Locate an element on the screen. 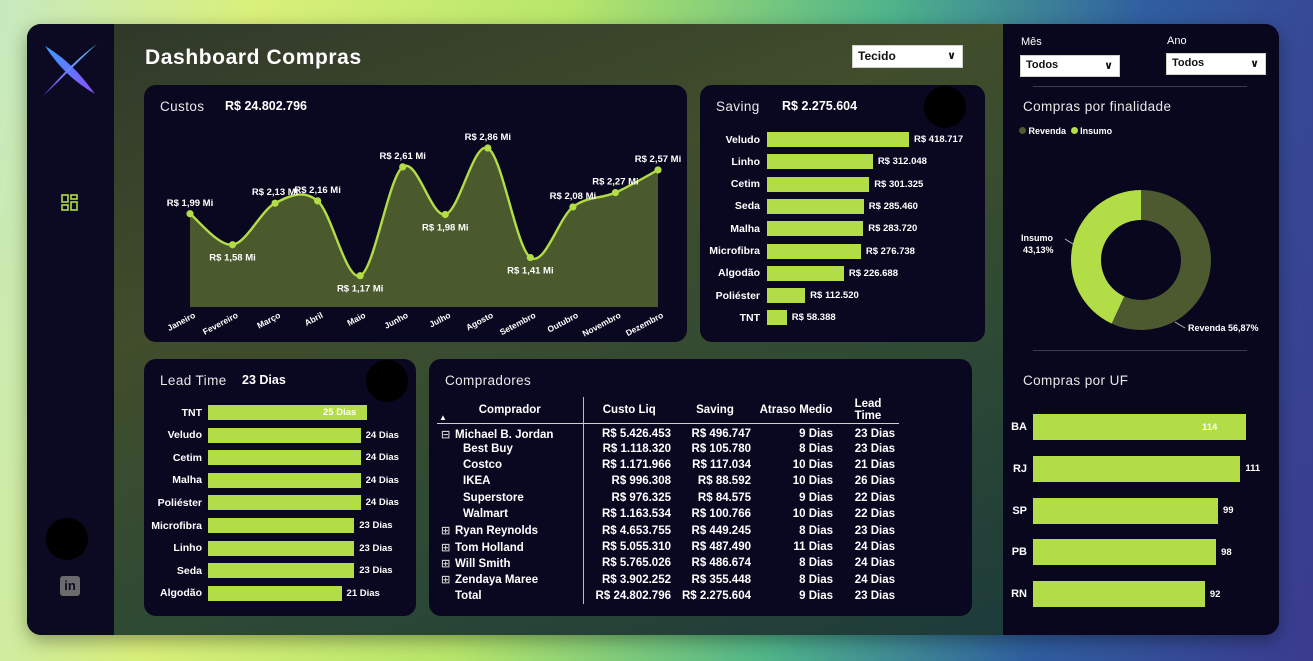 This screenshot has height=661, width=1313. cell-comprador: IKEA is located at coordinates (510, 481).